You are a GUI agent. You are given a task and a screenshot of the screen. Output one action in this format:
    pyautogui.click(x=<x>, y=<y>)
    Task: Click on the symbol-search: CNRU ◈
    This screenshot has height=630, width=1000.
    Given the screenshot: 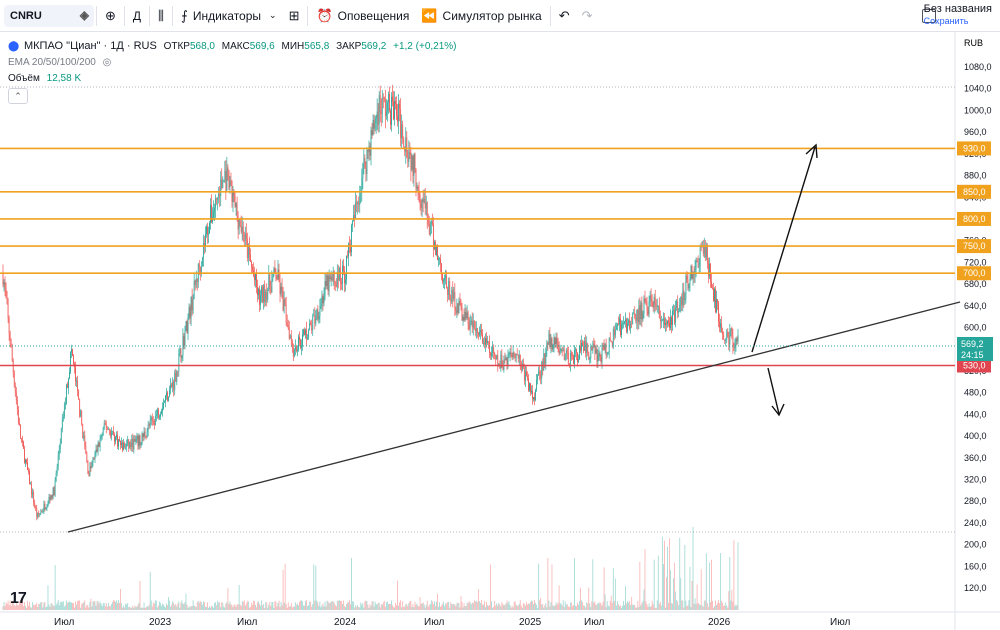 What is the action you would take?
    pyautogui.click(x=49, y=15)
    